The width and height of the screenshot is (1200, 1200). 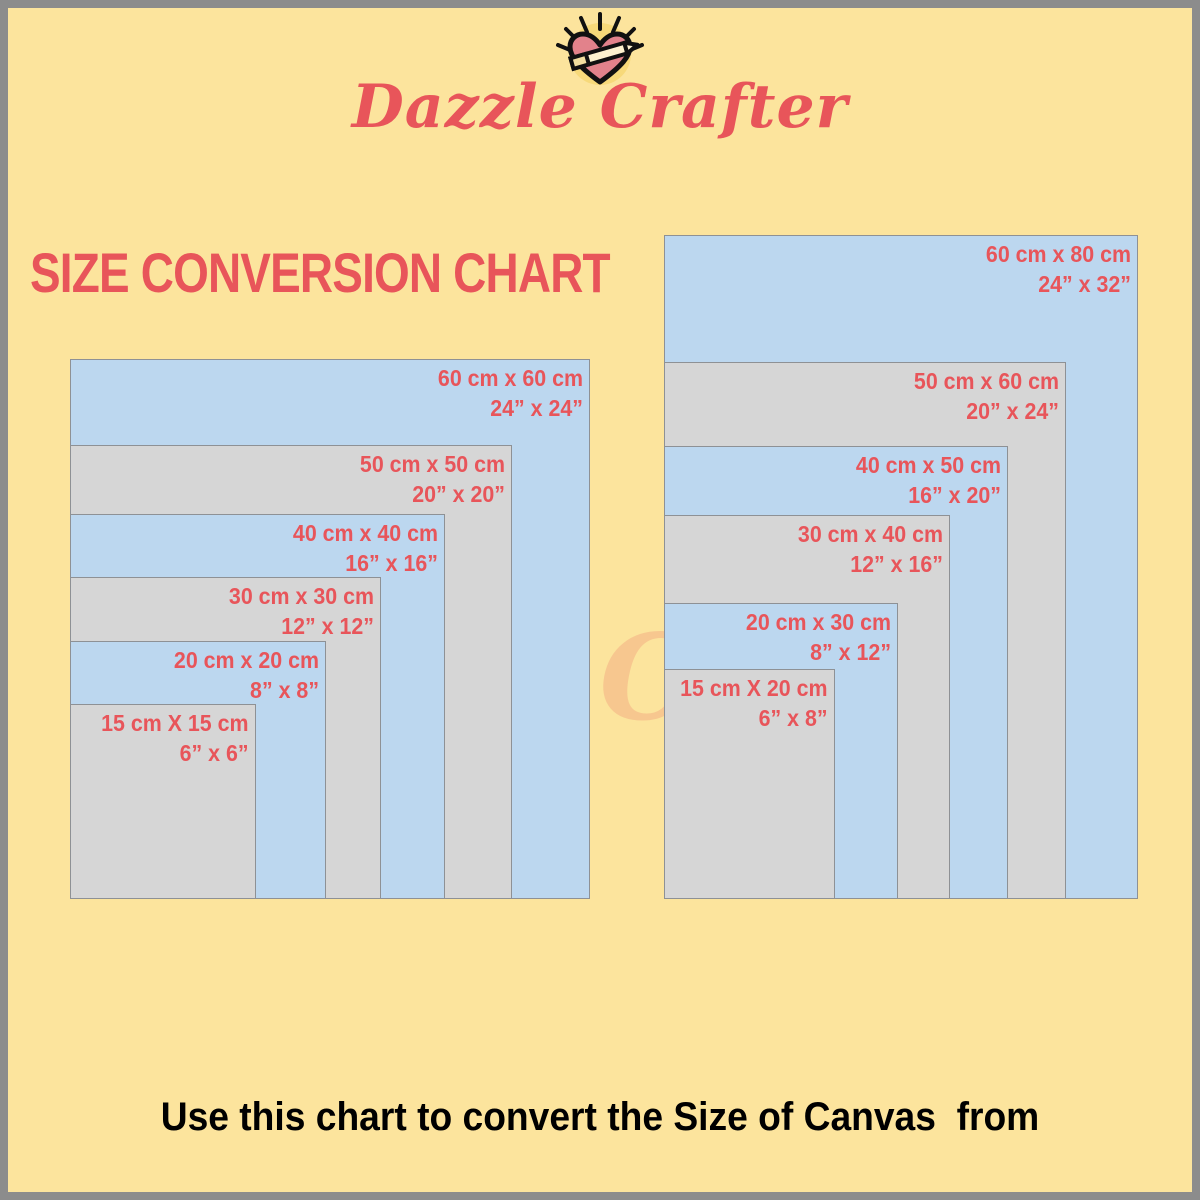 What do you see at coordinates (928, 465) in the screenshot?
I see `metric-label: 40 cm x 50 cm` at bounding box center [928, 465].